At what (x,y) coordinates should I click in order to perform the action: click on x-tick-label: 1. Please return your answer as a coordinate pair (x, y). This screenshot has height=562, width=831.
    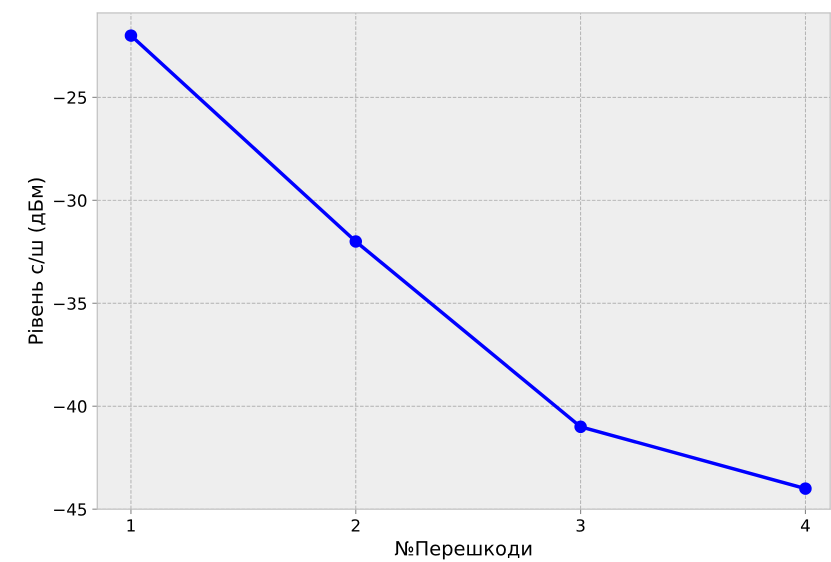
    Looking at the image, I should click on (131, 525).